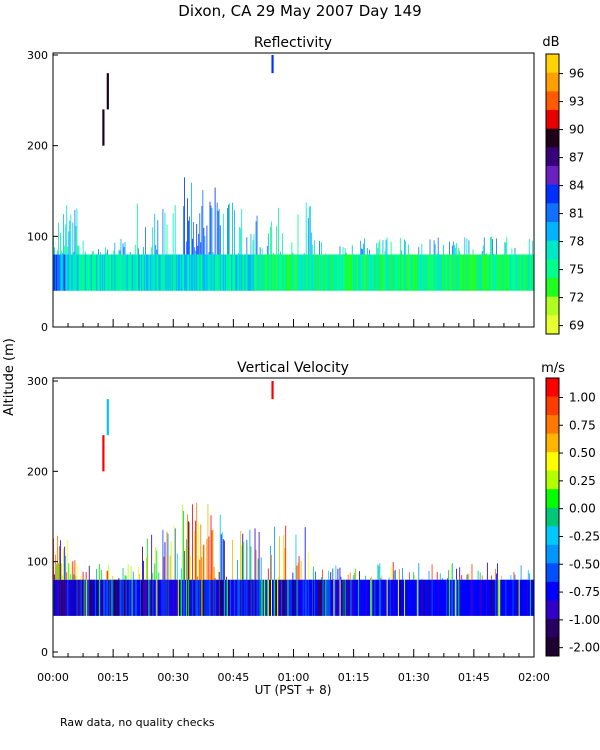 Image resolution: width=600 pixels, height=750 pixels. What do you see at coordinates (354, 677) in the screenshot?
I see `x-tick-label: 01:15` at bounding box center [354, 677].